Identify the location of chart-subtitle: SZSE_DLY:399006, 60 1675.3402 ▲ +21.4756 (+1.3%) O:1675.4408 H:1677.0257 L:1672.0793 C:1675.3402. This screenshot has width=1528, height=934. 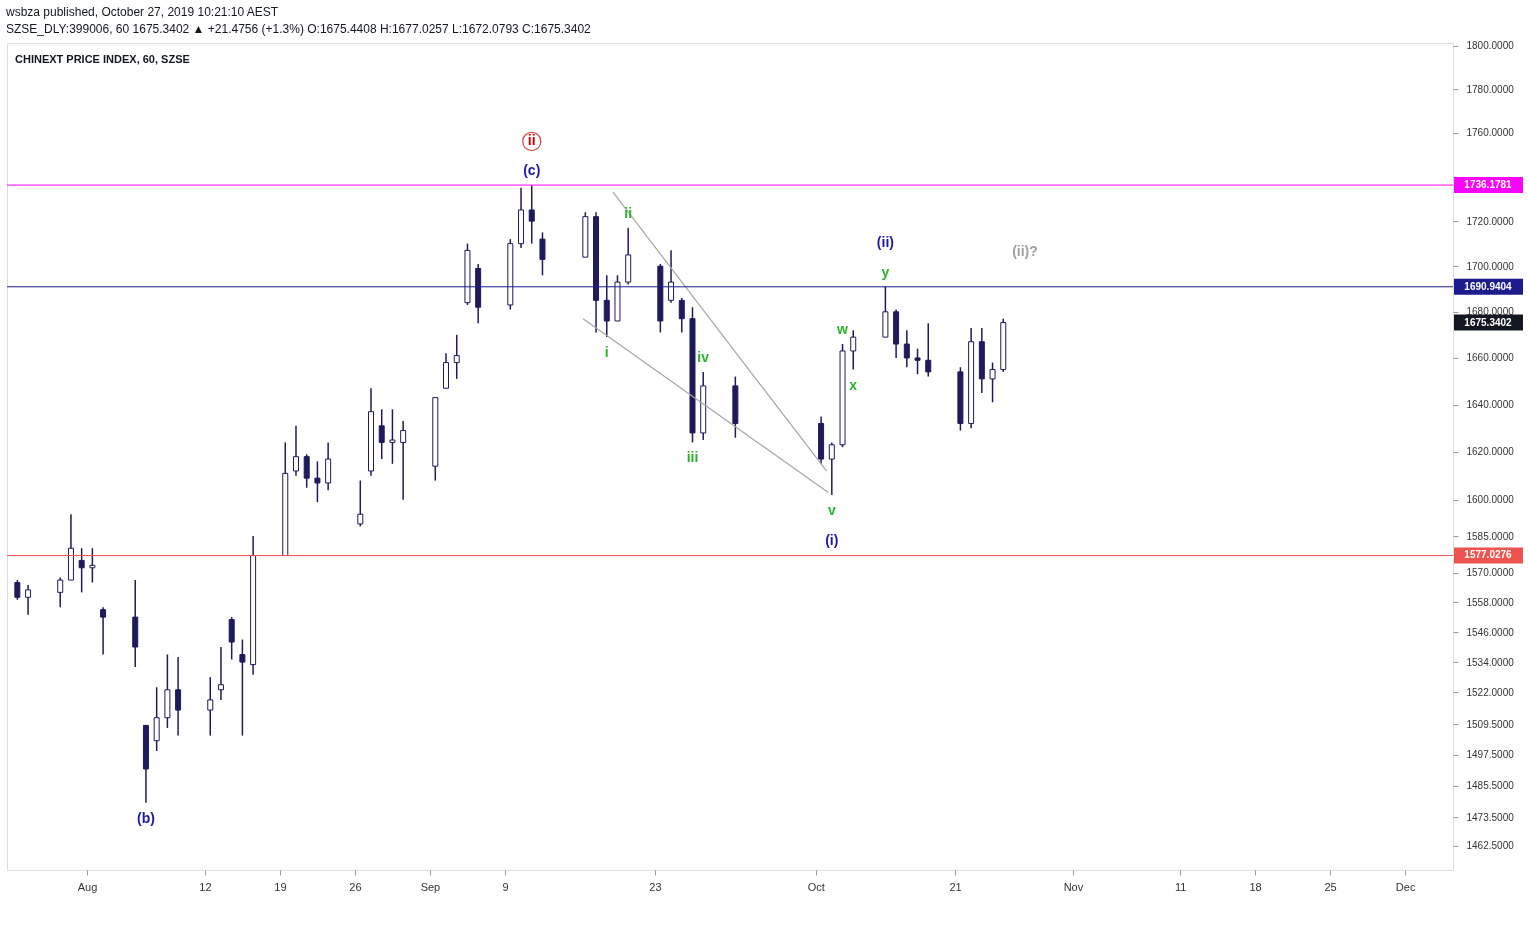
(299, 29).